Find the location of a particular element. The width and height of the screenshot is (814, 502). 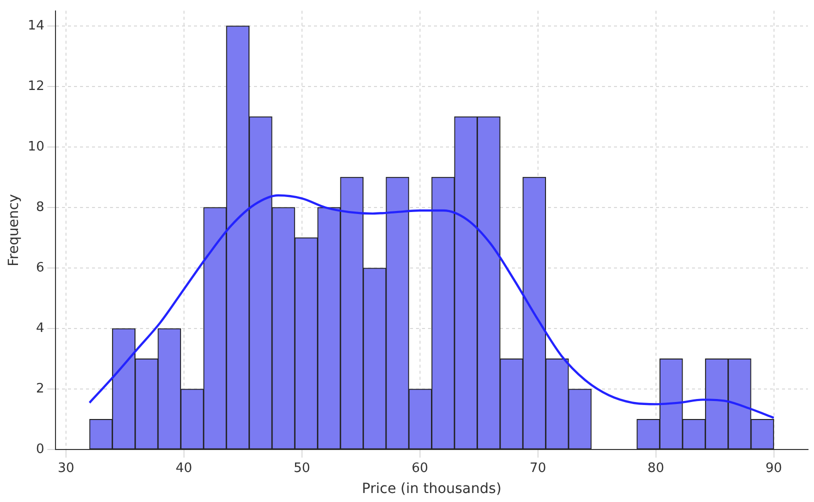

x-tick-label: 40 is located at coordinates (184, 468).